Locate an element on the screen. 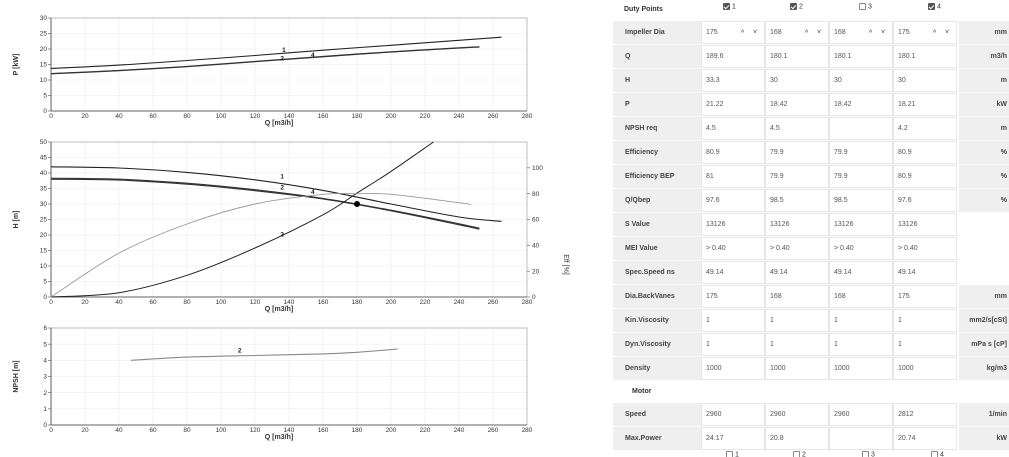  x-tick-label: 0 is located at coordinates (51, 302).